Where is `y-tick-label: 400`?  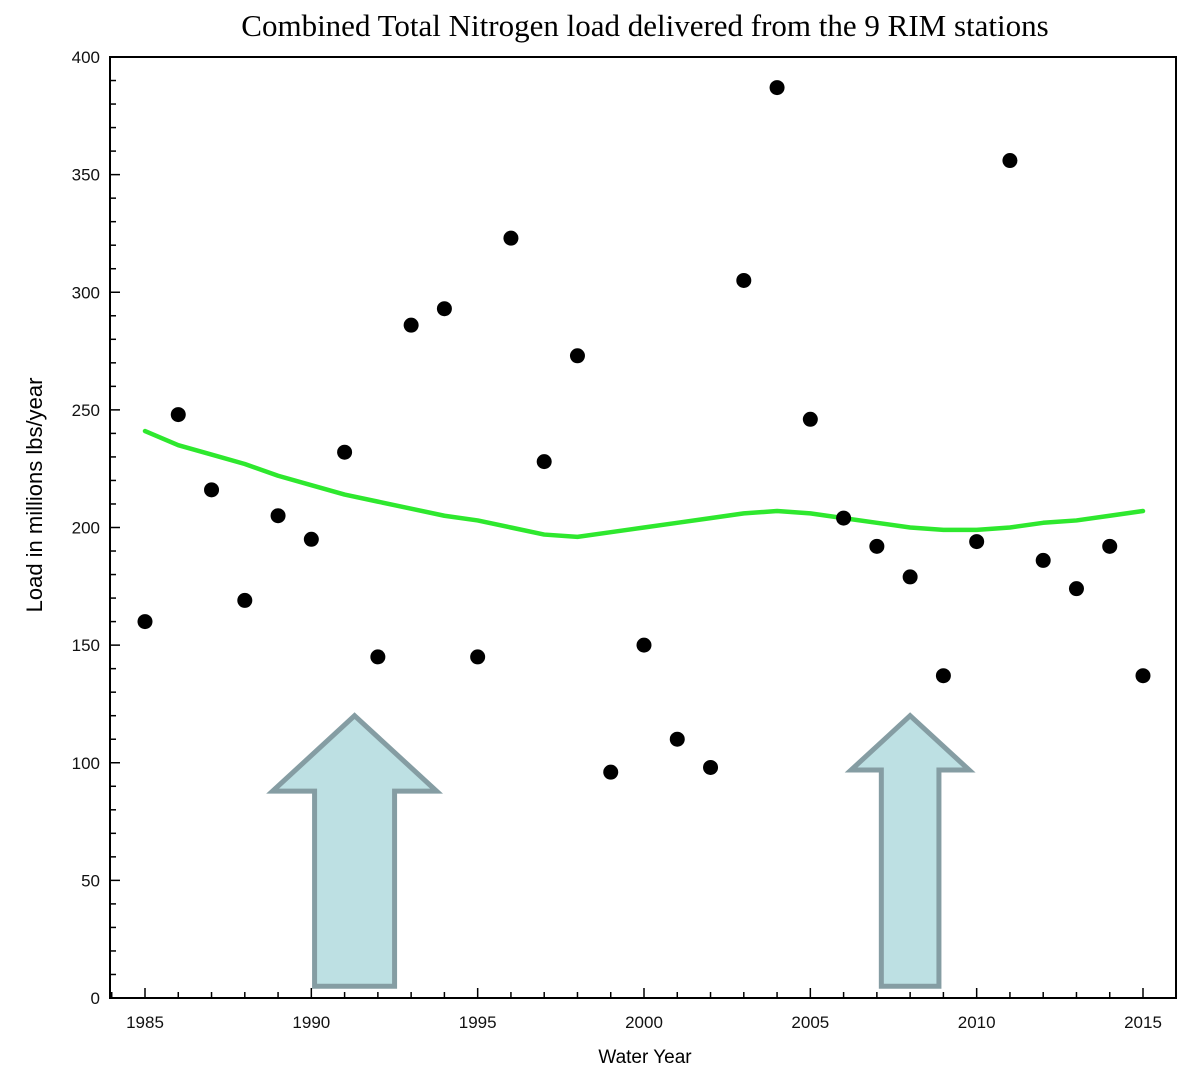 y-tick-label: 400 is located at coordinates (86, 57).